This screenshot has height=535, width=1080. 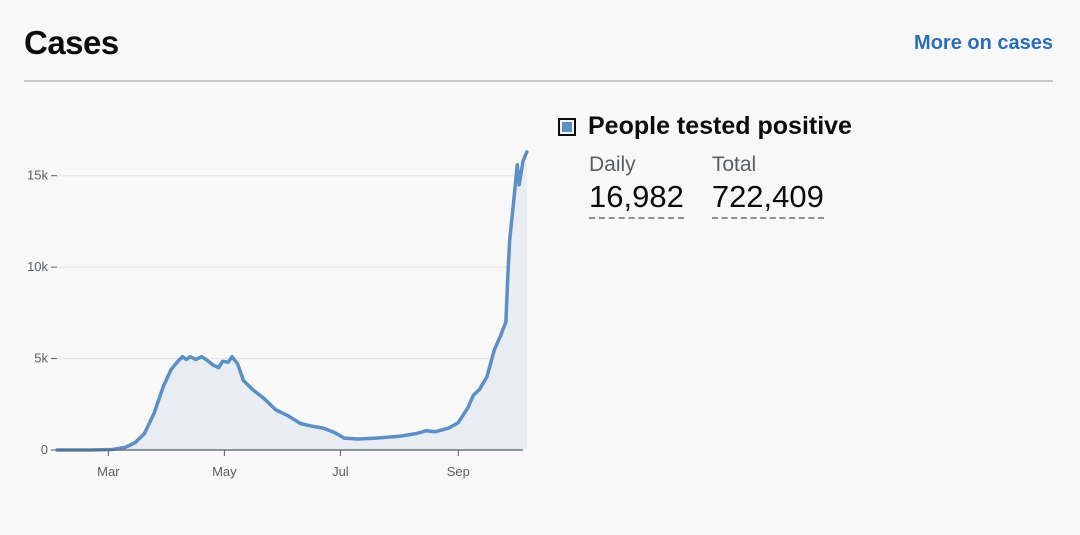 I want to click on daily-stat: Daily 16,982, so click(x=636, y=186).